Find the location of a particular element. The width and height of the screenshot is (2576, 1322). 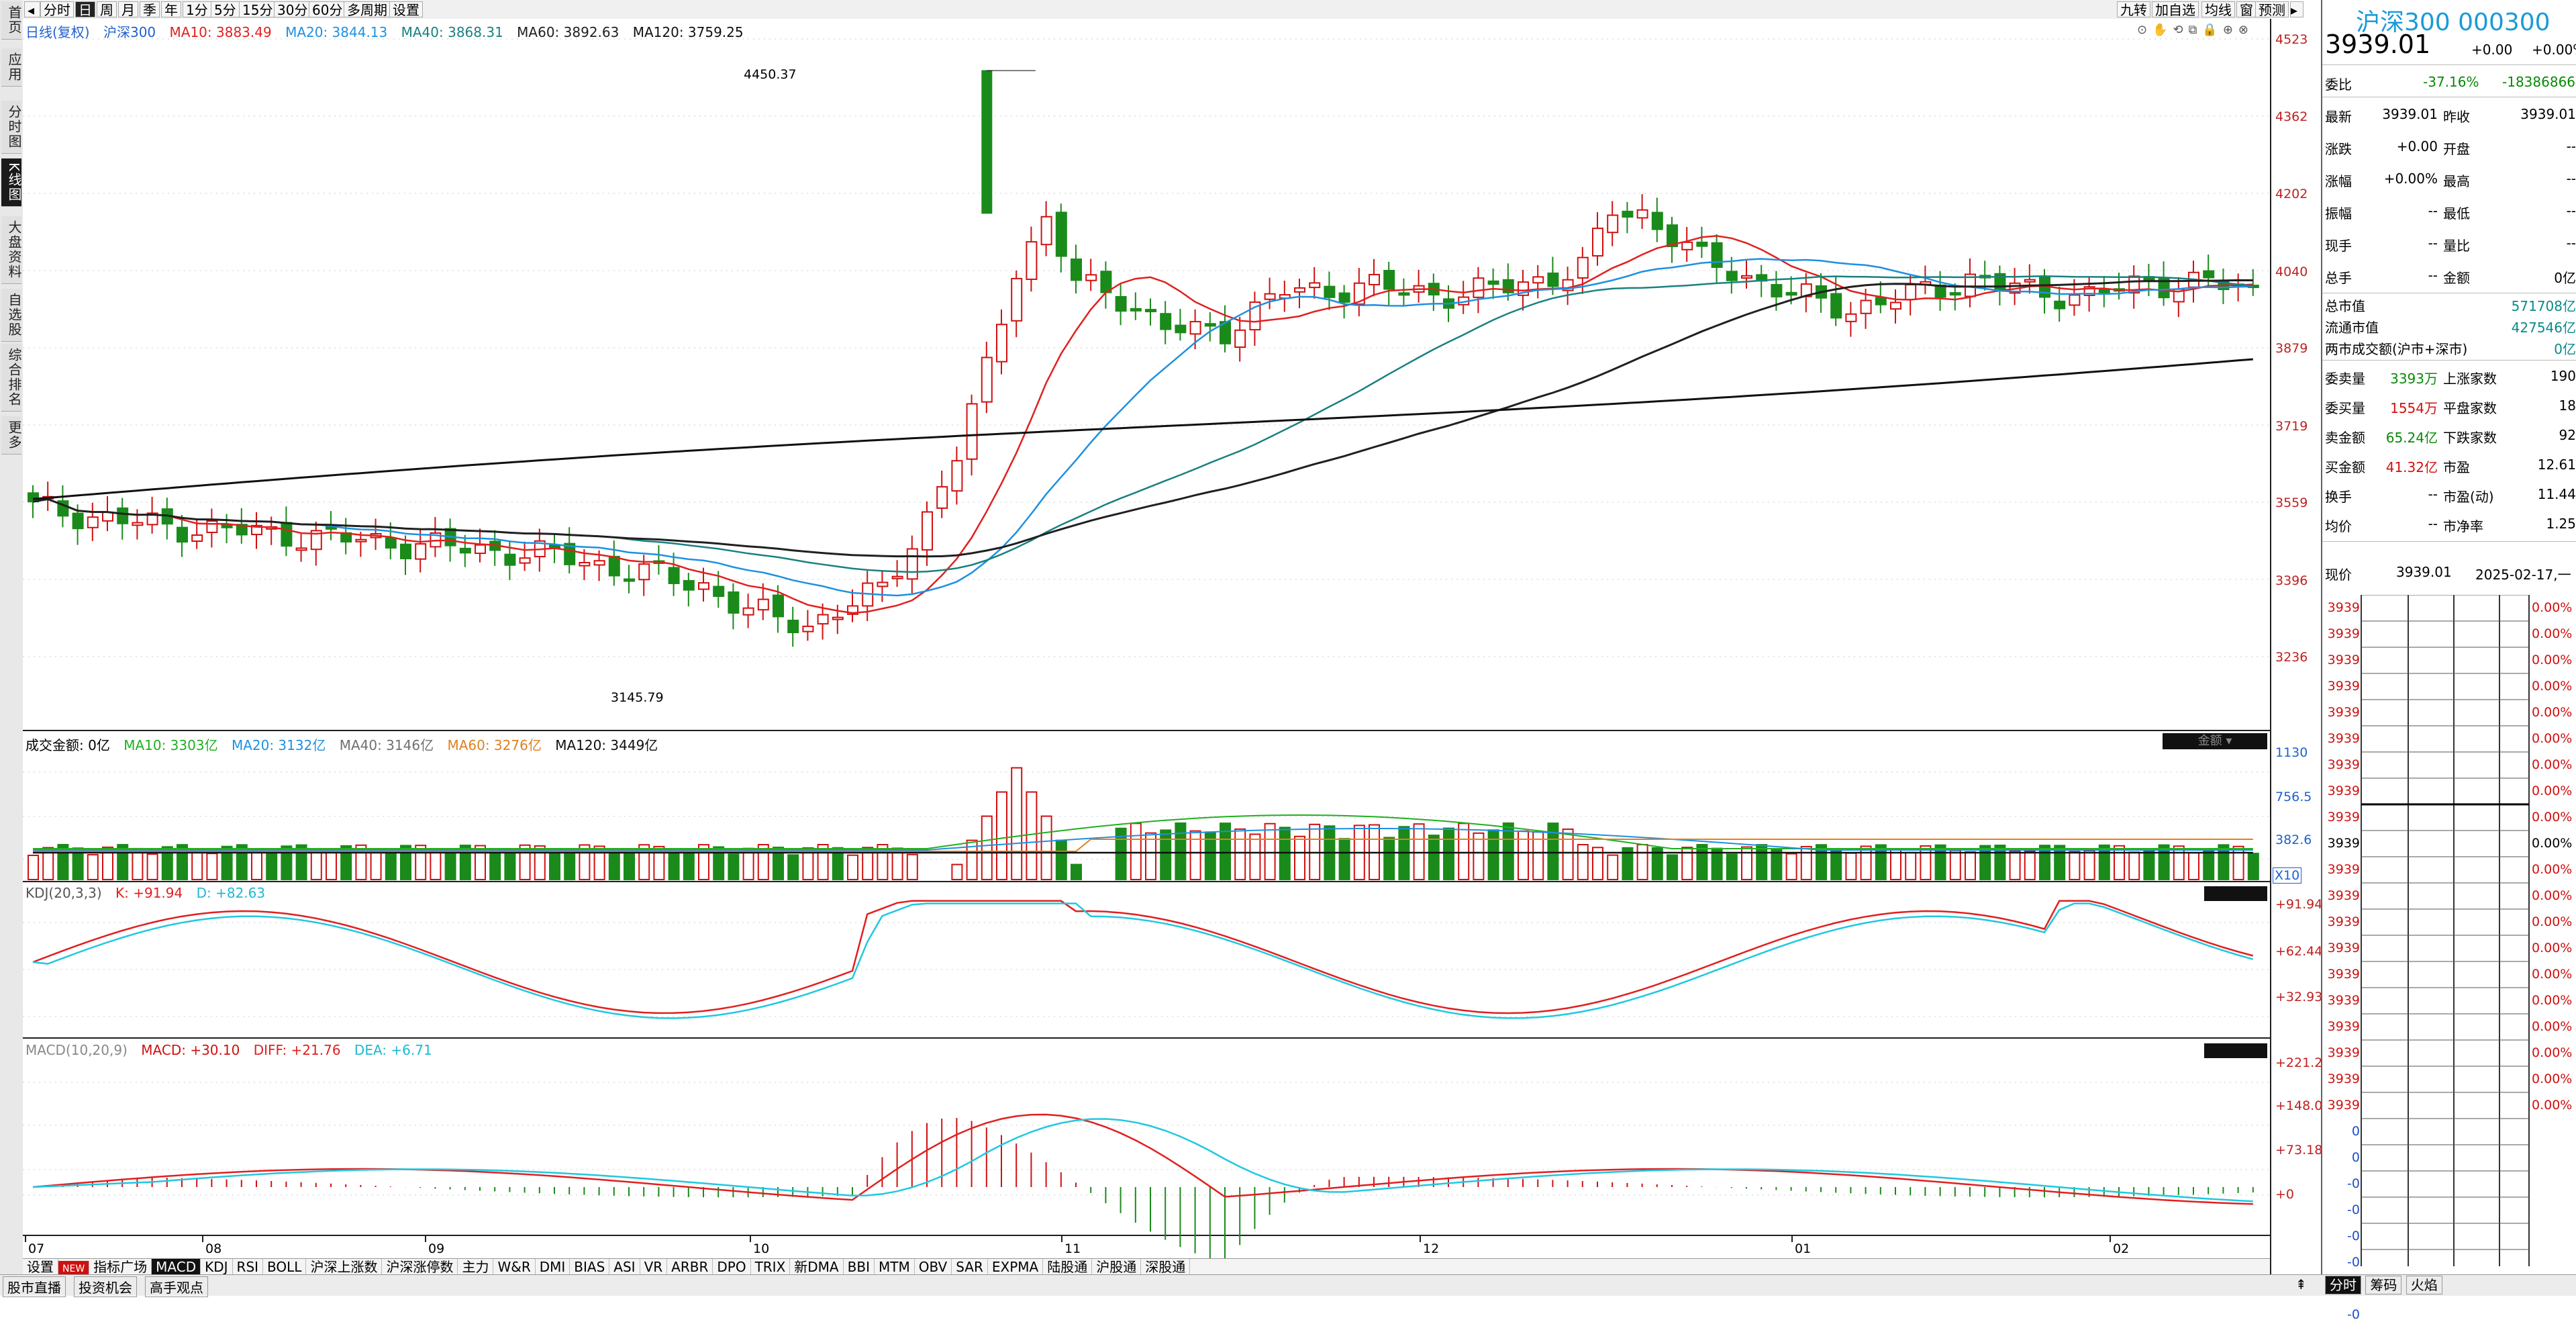

macd-param-button is located at coordinates (2235, 1050).